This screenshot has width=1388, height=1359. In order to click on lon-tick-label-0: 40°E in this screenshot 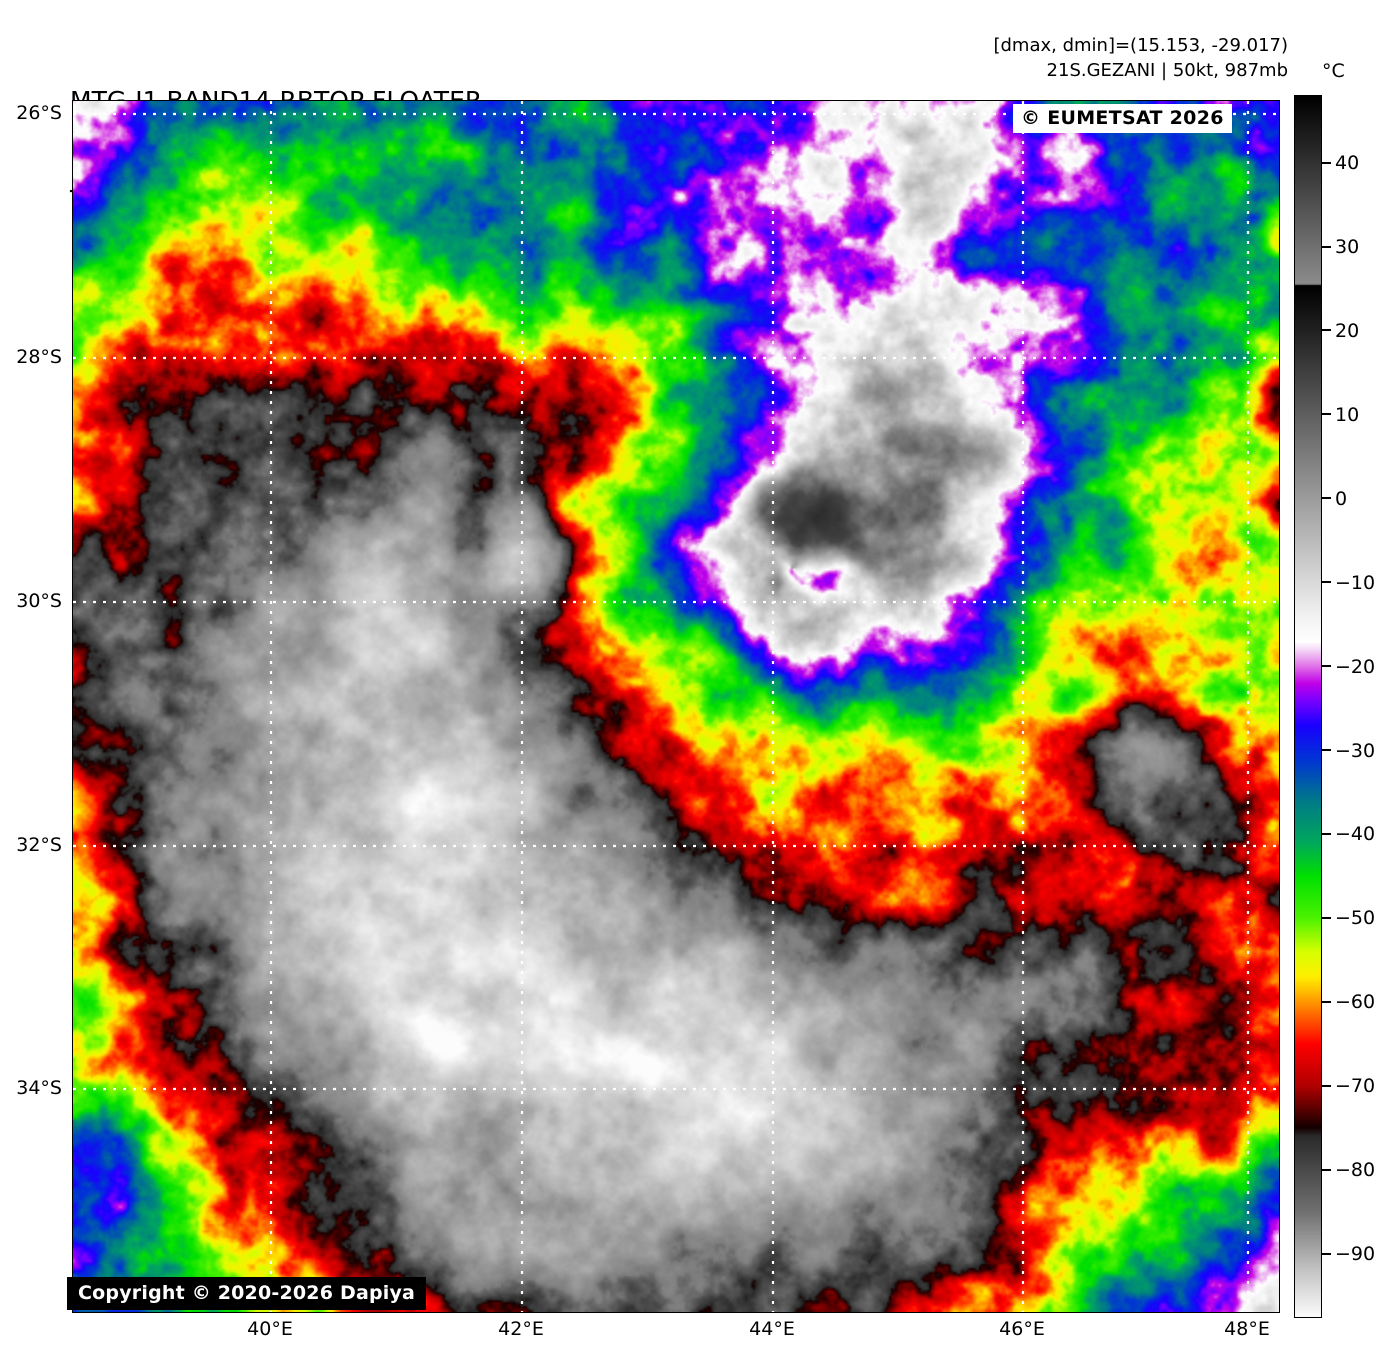, I will do `click(270, 1329)`.